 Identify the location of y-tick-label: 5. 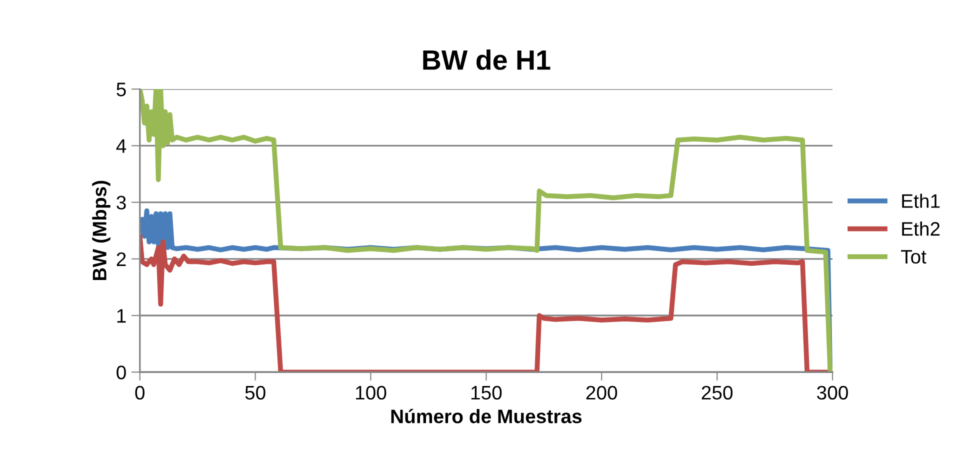
(121, 89).